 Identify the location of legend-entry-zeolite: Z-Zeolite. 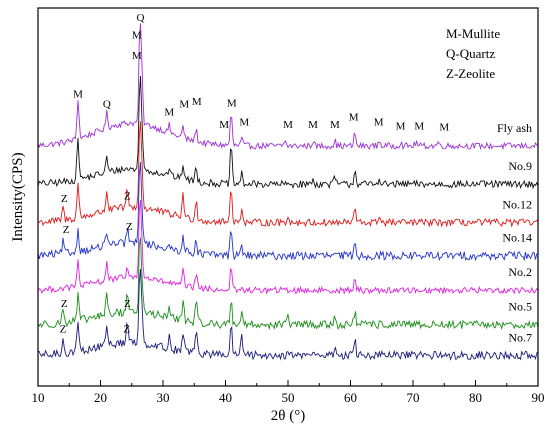
(470, 73).